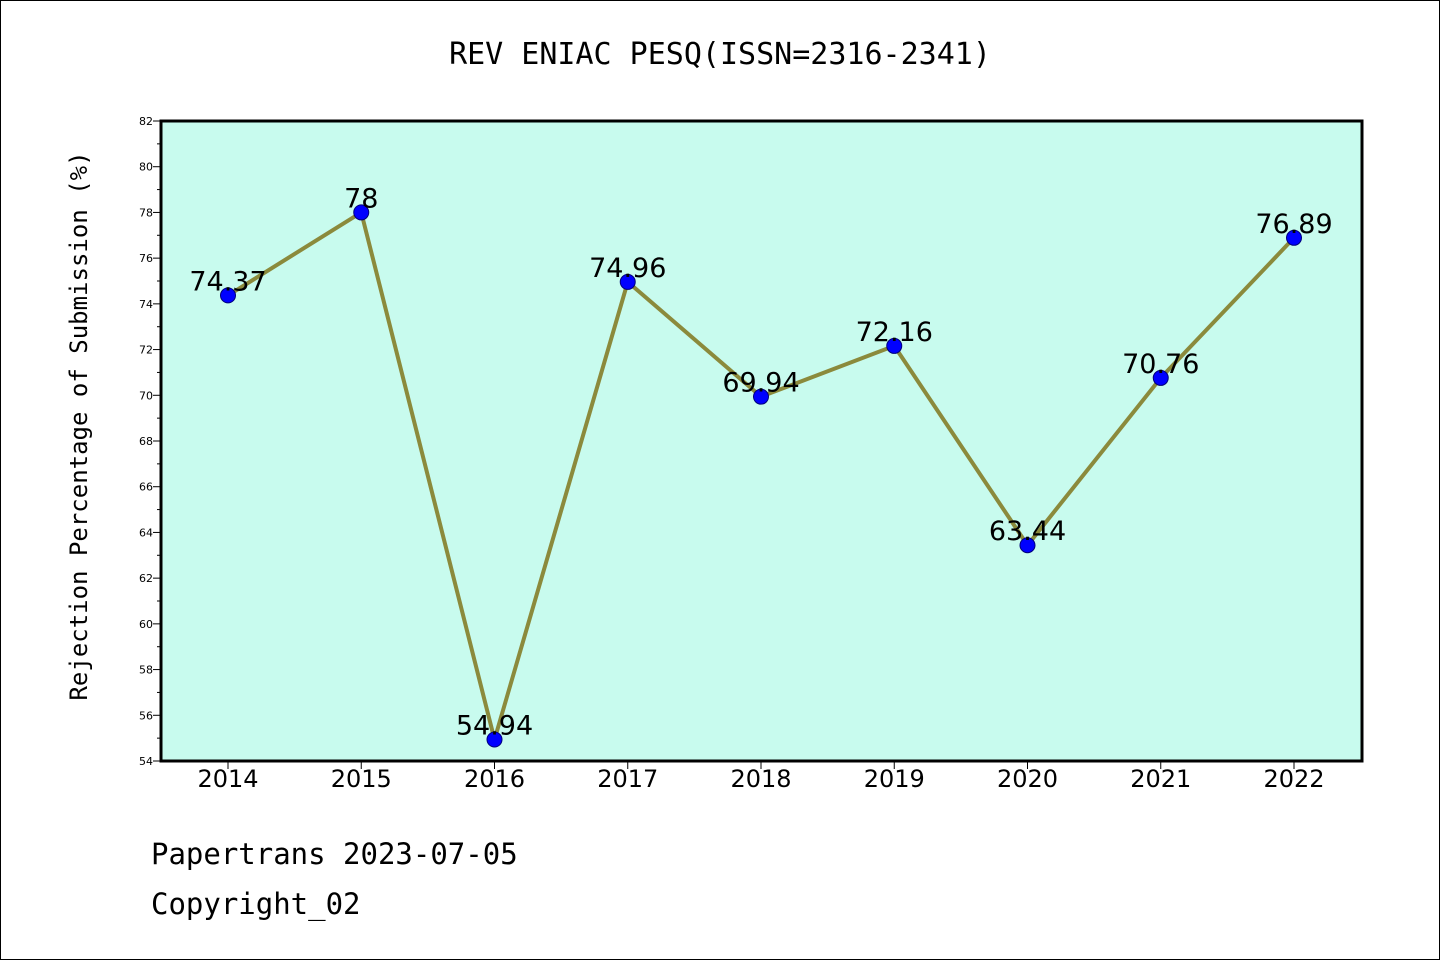 The image size is (1440, 960). Describe the element at coordinates (1293, 224) in the screenshot. I see `data-label: 76.89` at that location.